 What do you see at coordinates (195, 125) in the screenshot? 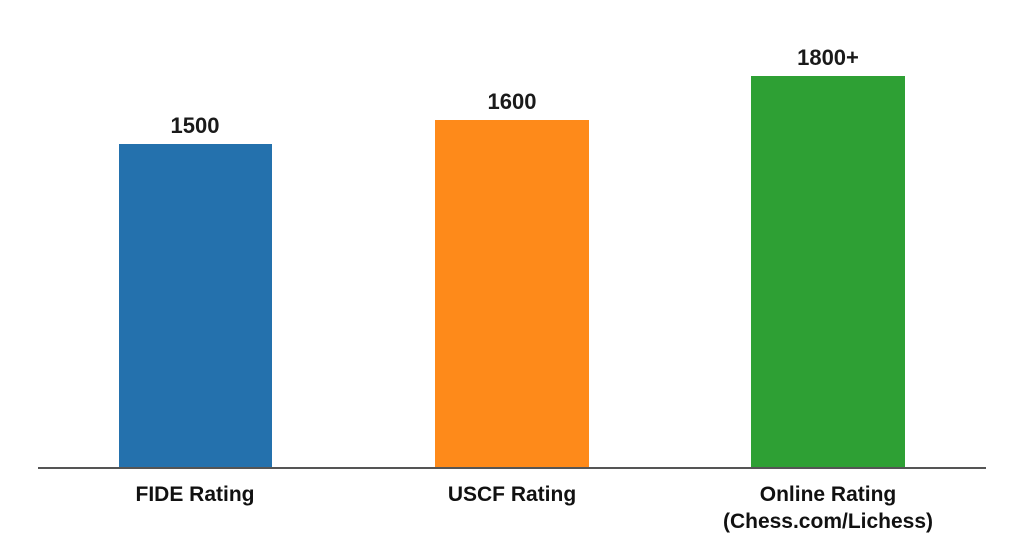
I see `bar-value-label-fide: 1500` at bounding box center [195, 125].